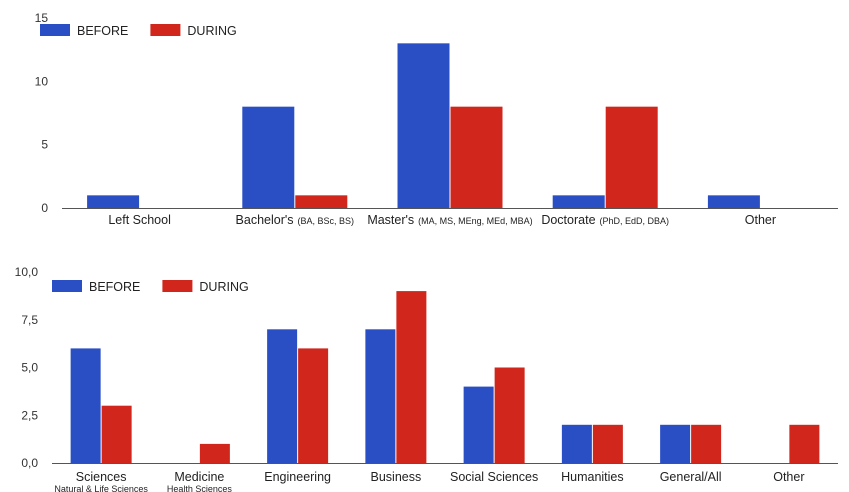  What do you see at coordinates (101, 477) in the screenshot?
I see `category-label: Sciences` at bounding box center [101, 477].